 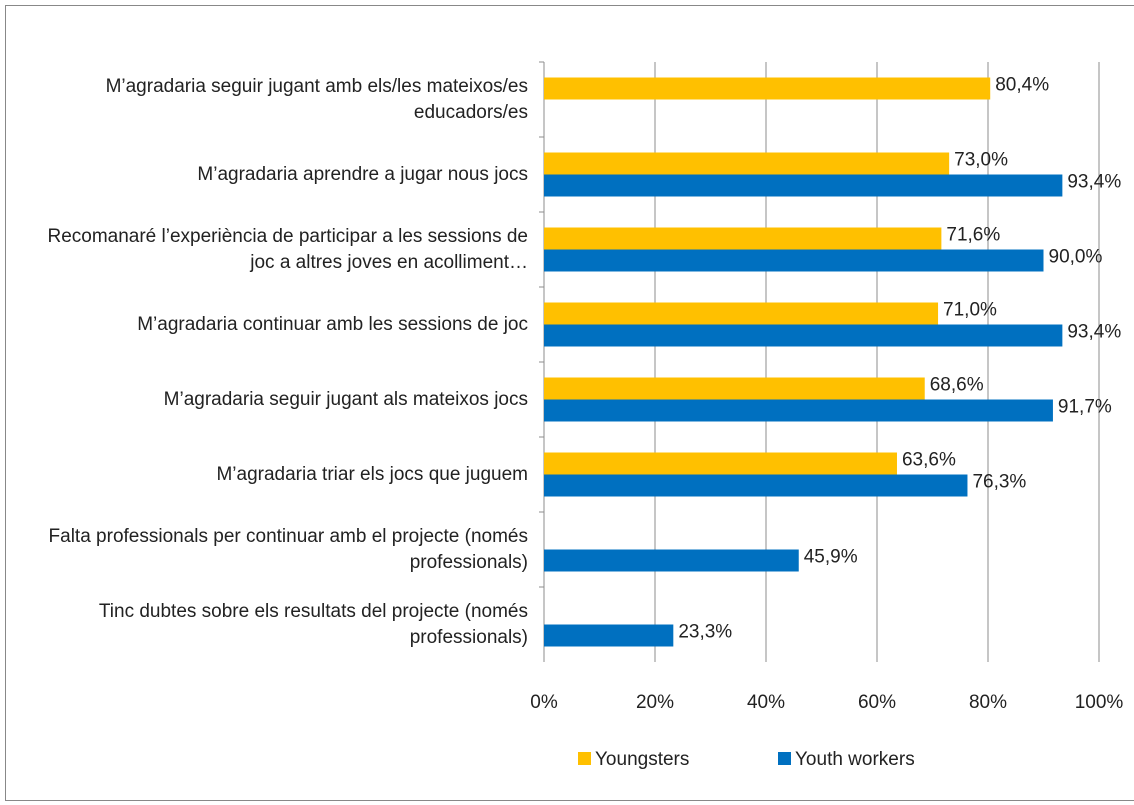 What do you see at coordinates (831, 557) in the screenshot?
I see `data-label: 45,9%` at bounding box center [831, 557].